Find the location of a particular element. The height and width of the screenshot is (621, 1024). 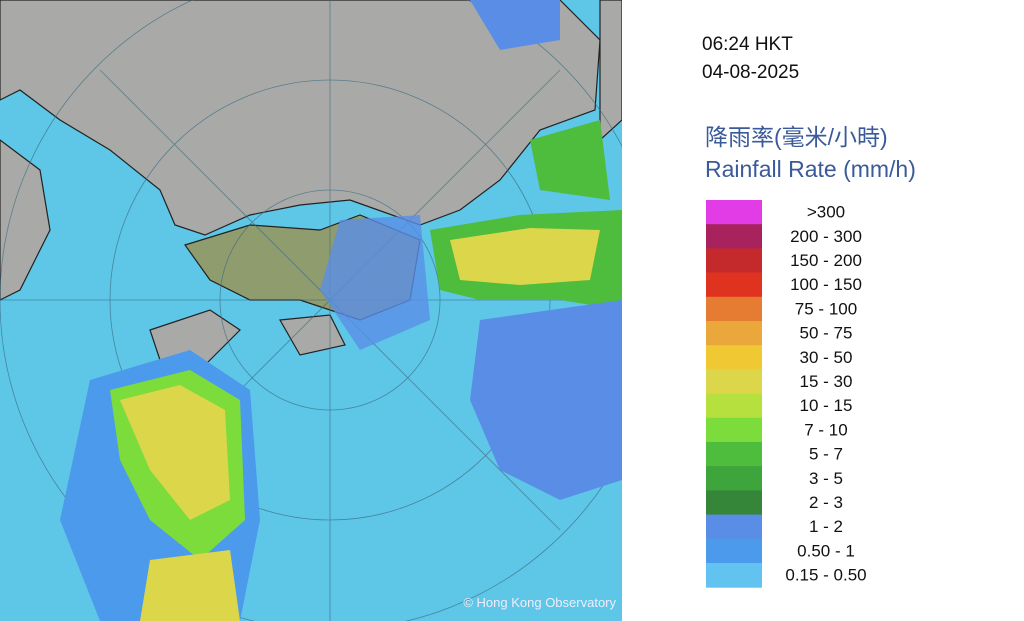

legend-label: 100 - 150 is located at coordinates (826, 284).